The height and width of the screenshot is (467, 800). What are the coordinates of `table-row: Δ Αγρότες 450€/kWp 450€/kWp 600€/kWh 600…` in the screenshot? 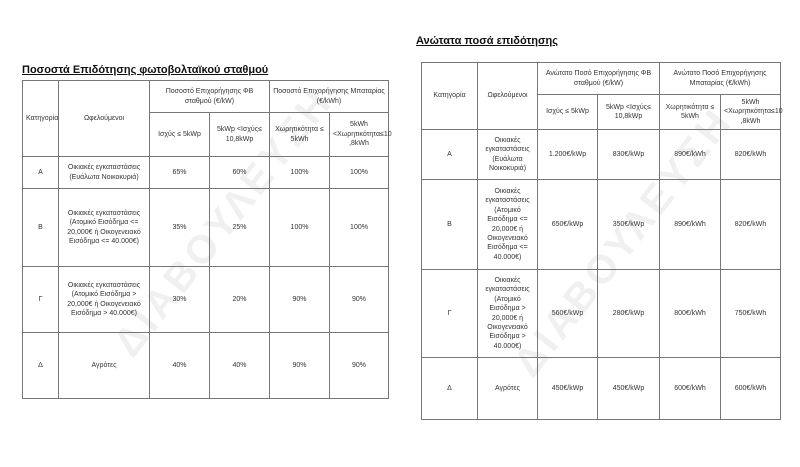 It's located at (601, 388).